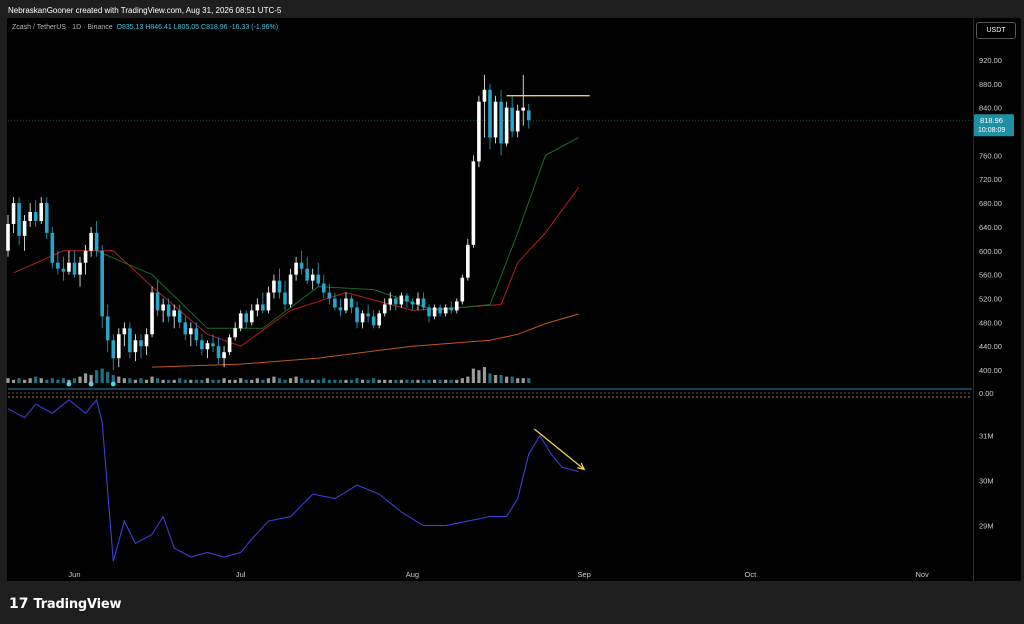 The height and width of the screenshot is (624, 1024). I want to click on price-tick-label: 680.00, so click(990, 203).